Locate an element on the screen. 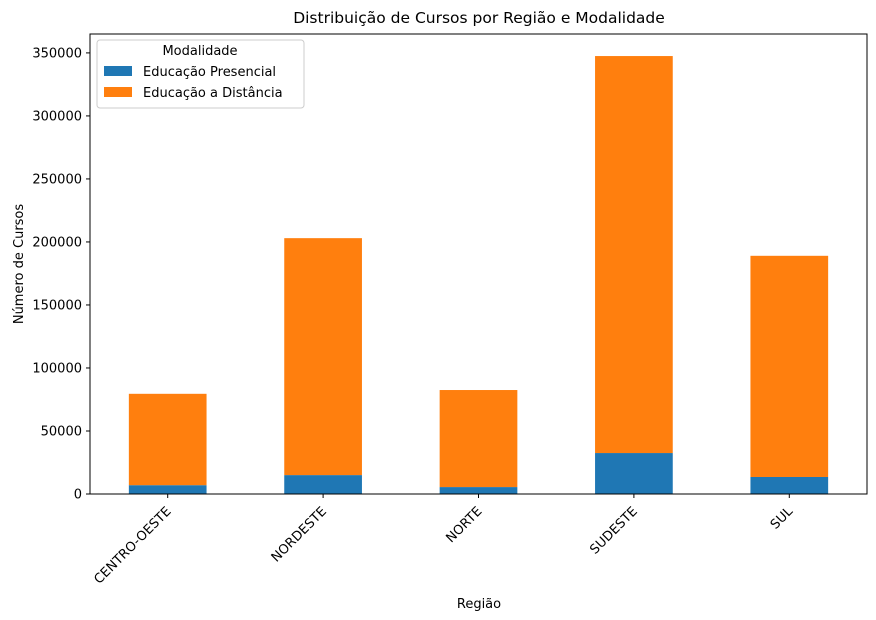 The height and width of the screenshot is (620, 876). y-tick-label: 150000 is located at coordinates (57, 305).